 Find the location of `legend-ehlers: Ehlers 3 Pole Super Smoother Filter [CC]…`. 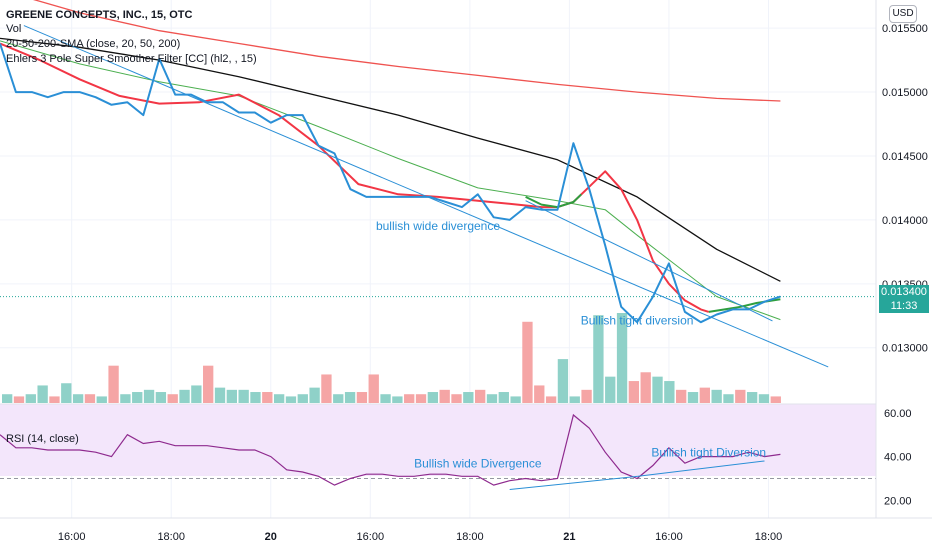

legend-ehlers: Ehlers 3 Pole Super Smoother Filter [CC]… is located at coordinates (131, 59).